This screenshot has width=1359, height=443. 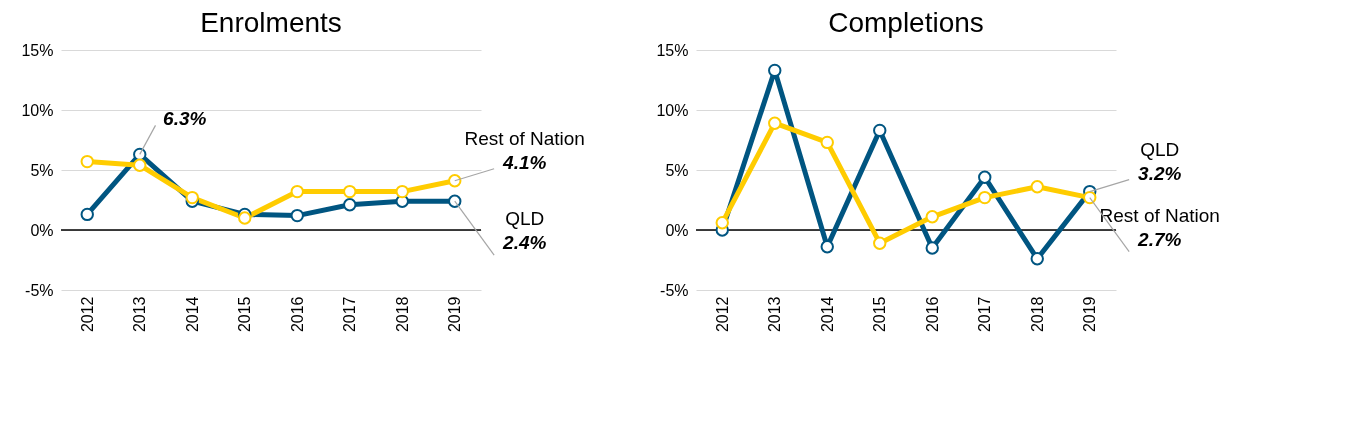 I want to click on annotation: 4.1%, so click(x=524, y=162).